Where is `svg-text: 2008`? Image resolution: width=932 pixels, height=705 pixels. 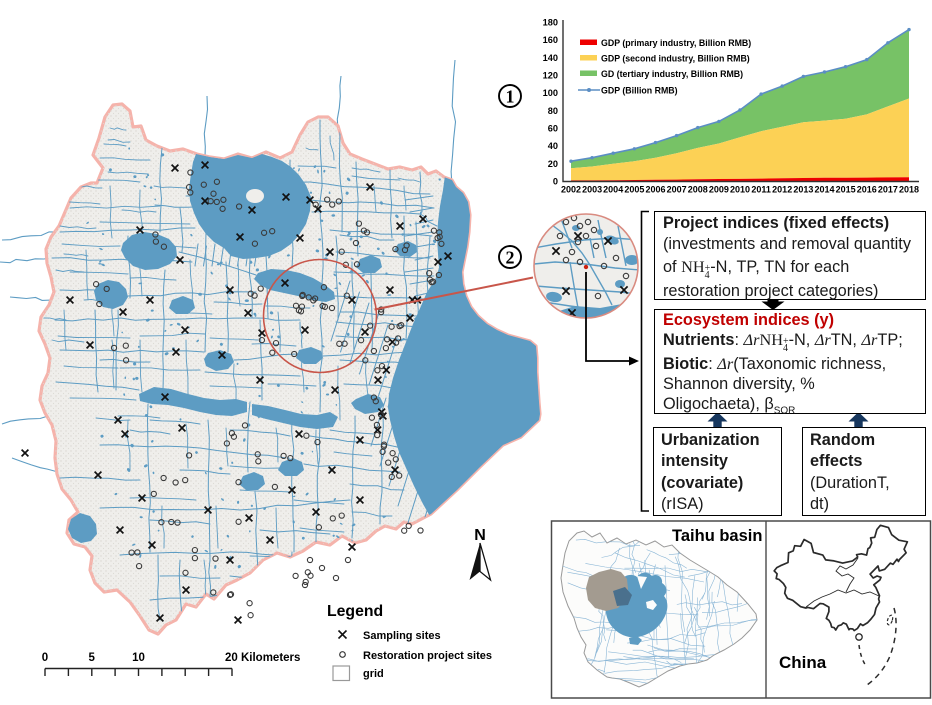
svg-text: 2008 is located at coordinates (698, 190).